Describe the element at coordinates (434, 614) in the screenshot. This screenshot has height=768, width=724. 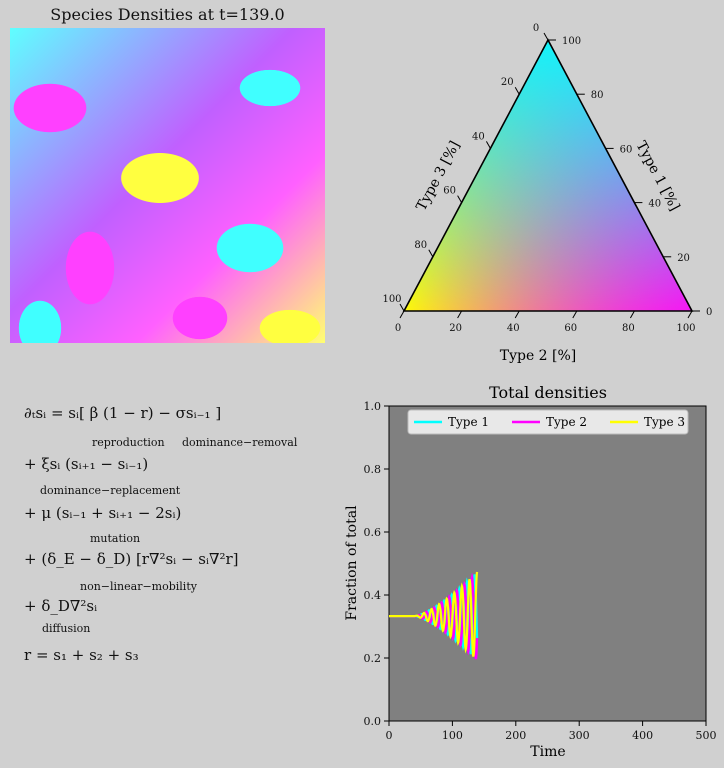
I see `series-line` at that location.